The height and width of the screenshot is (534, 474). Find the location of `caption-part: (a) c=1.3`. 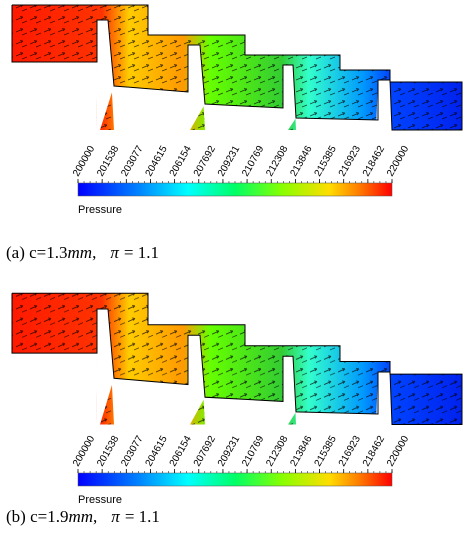

caption-part: (a) c=1.3 is located at coordinates (37, 252).